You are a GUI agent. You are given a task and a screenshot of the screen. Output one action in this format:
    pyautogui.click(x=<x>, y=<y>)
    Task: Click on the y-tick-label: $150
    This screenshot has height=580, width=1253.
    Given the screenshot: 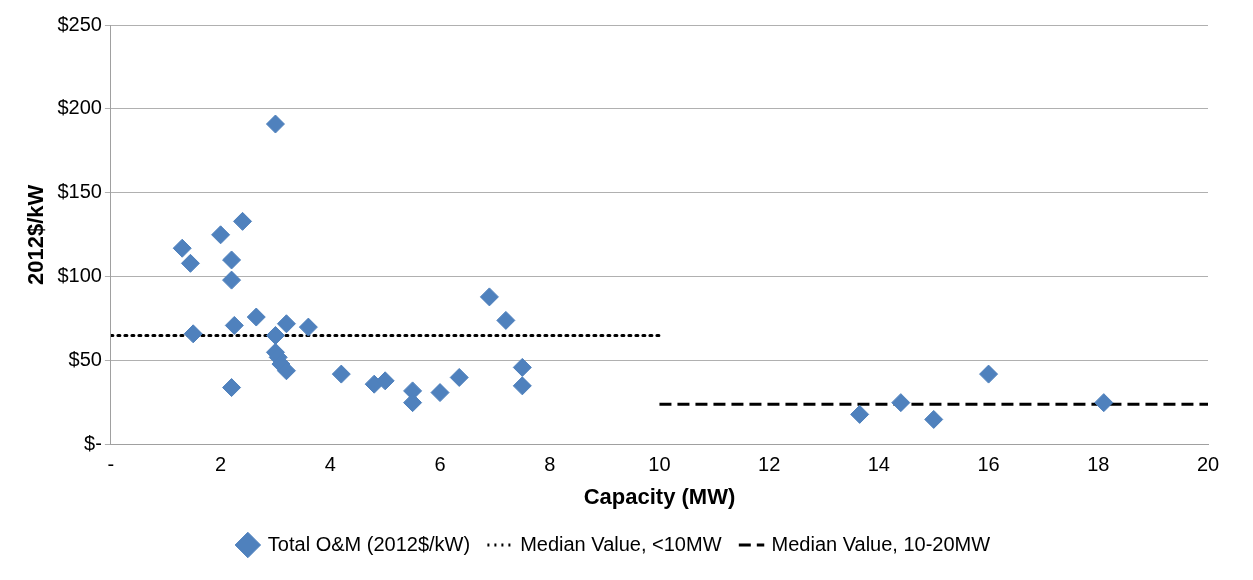 What is the action you would take?
    pyautogui.click(x=79, y=191)
    